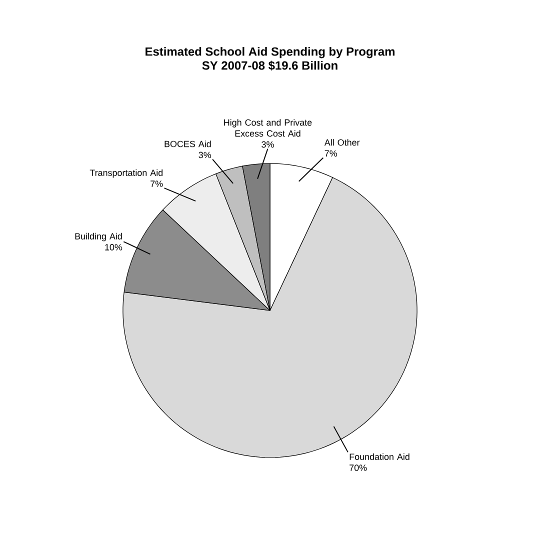  I want to click on slice-label: Foundation Aid, so click(380, 456).